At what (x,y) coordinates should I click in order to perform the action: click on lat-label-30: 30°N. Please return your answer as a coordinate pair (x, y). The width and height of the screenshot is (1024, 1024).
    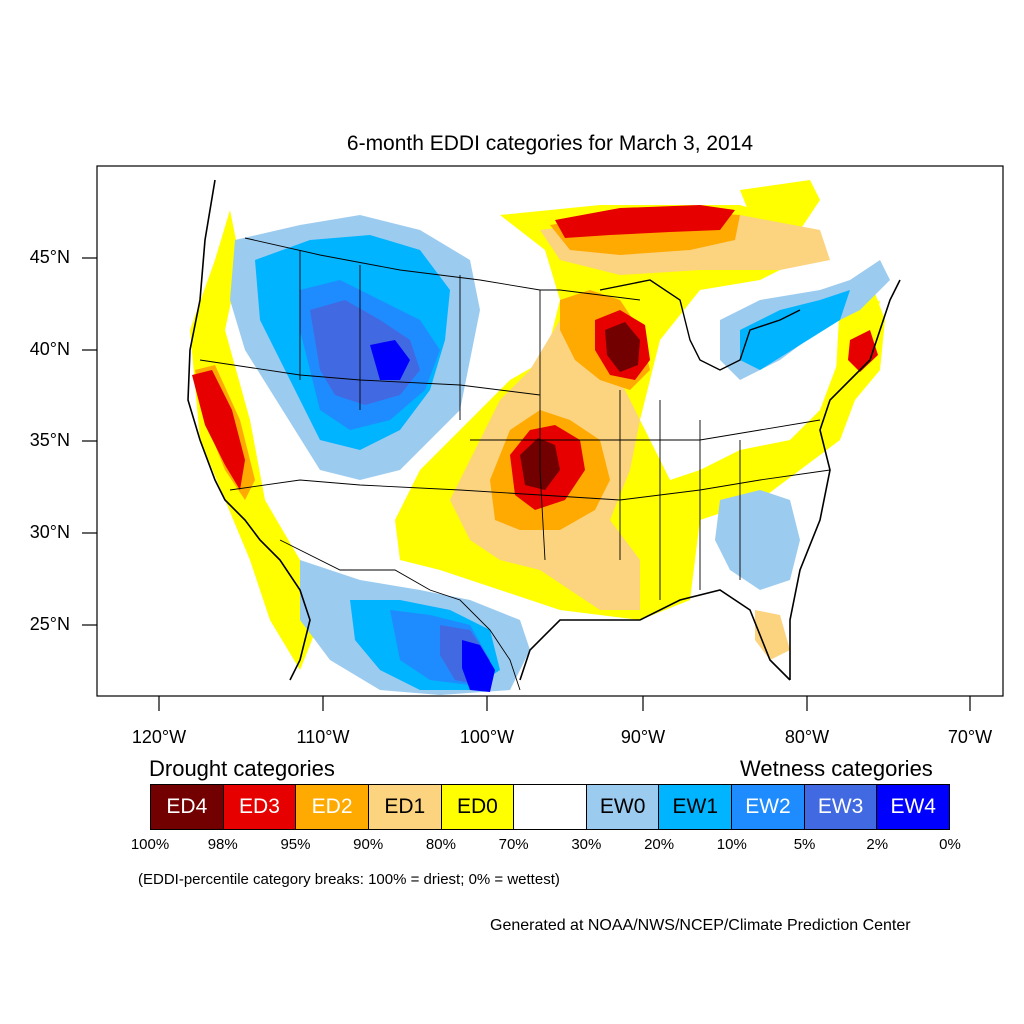
    Looking at the image, I should click on (49, 532).